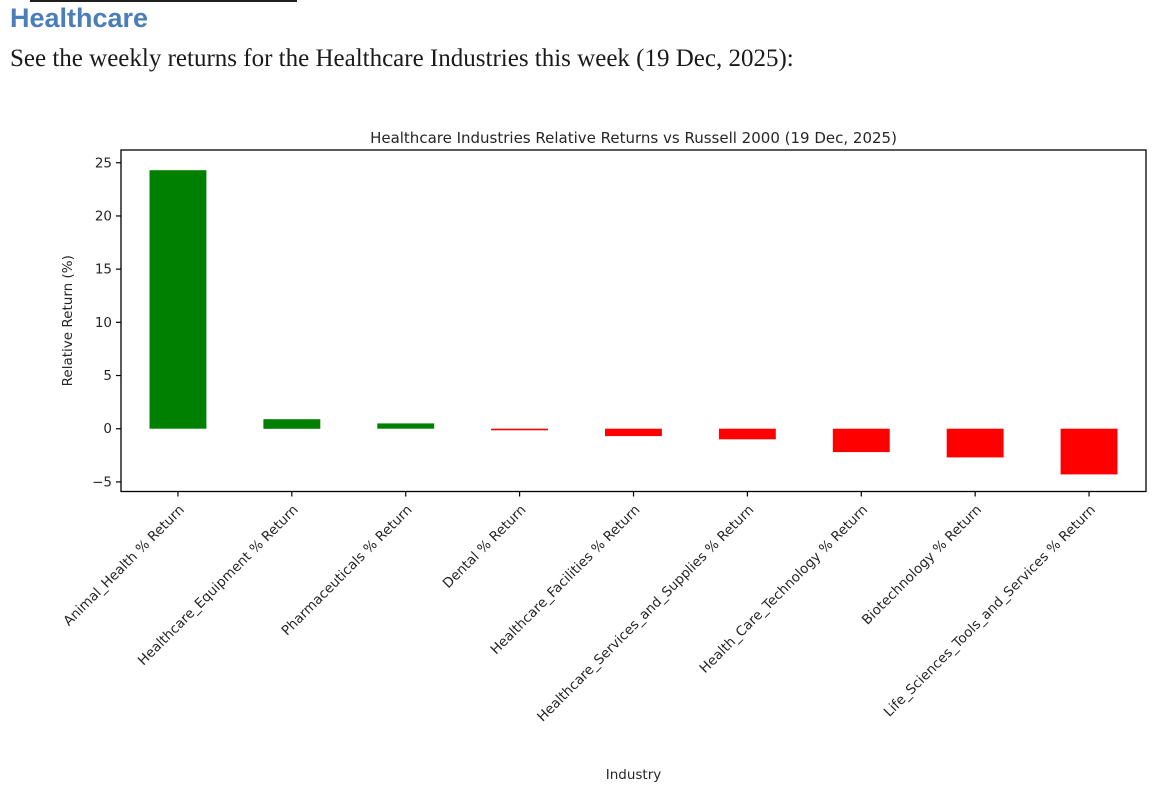  Describe the element at coordinates (634, 775) in the screenshot. I see `x-axis-label: Industry` at that location.